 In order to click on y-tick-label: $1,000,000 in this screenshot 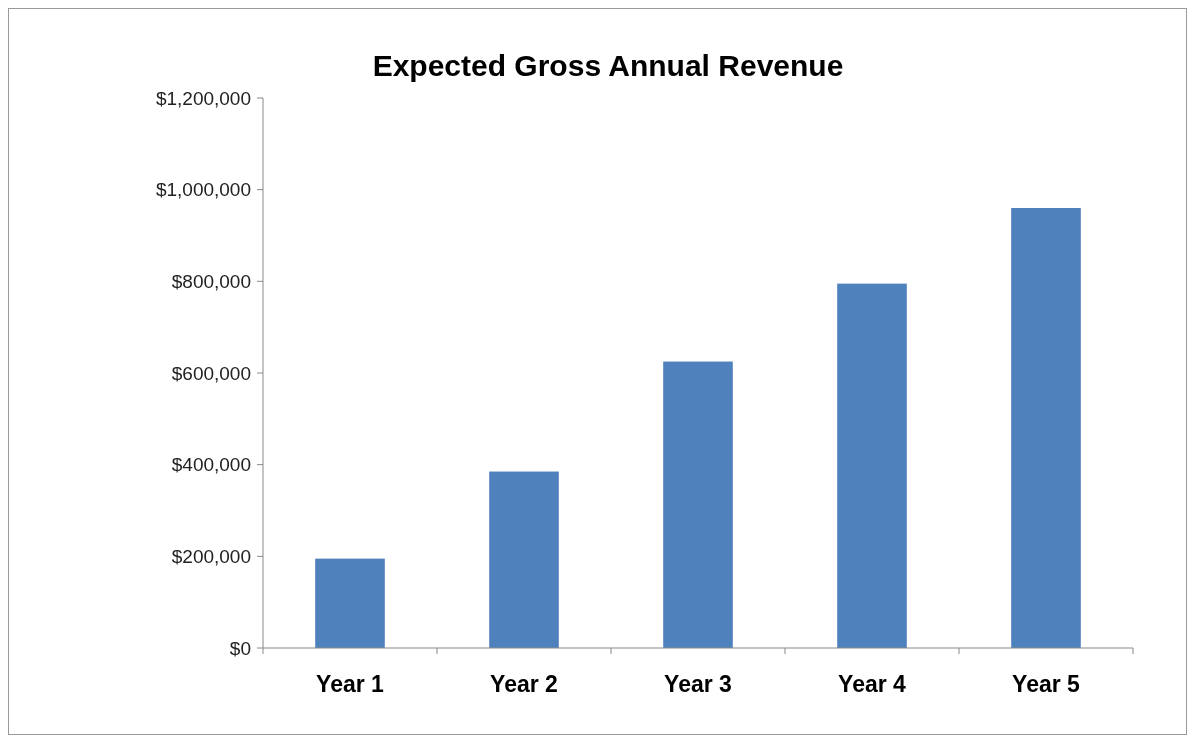, I will do `click(203, 190)`.